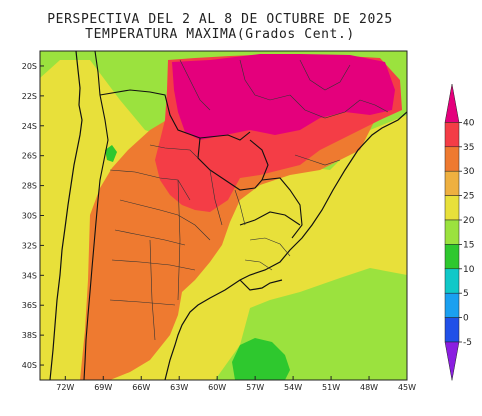  What do you see at coordinates (103, 387) in the screenshot?
I see `lon-tick-label: 69W` at bounding box center [103, 387].